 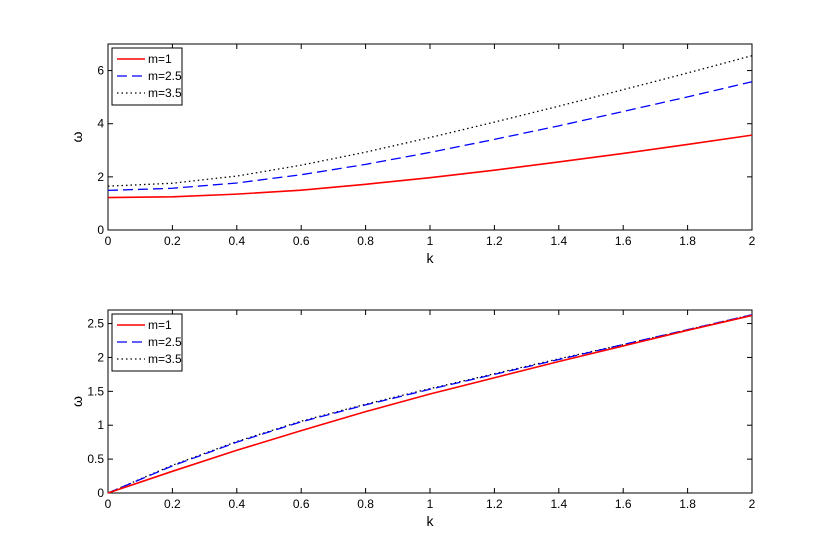 I want to click on plot1-xtick-label: 0.8, so click(x=365, y=241).